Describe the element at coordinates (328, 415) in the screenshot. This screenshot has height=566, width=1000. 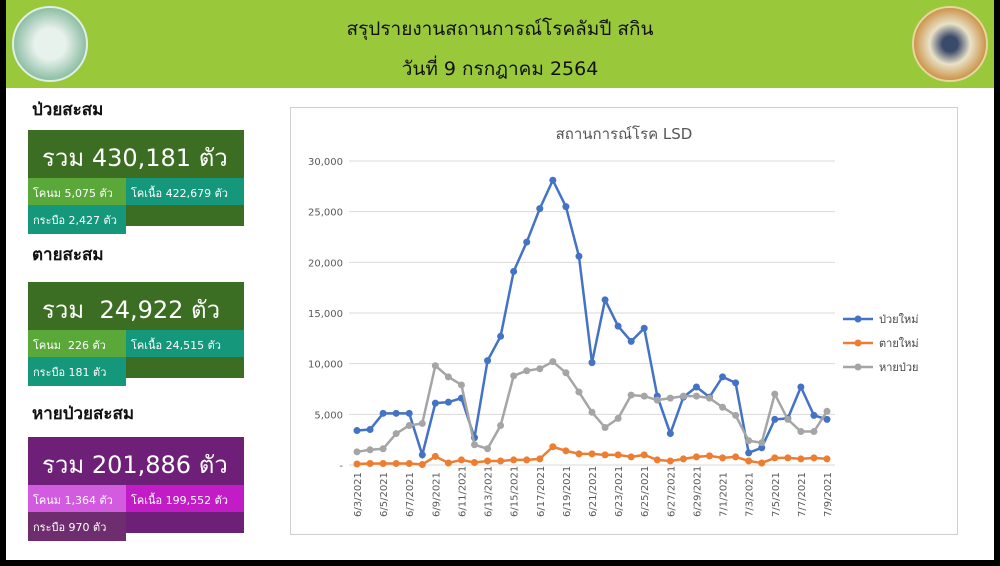
I see `y-tick-label: 5,000` at that location.